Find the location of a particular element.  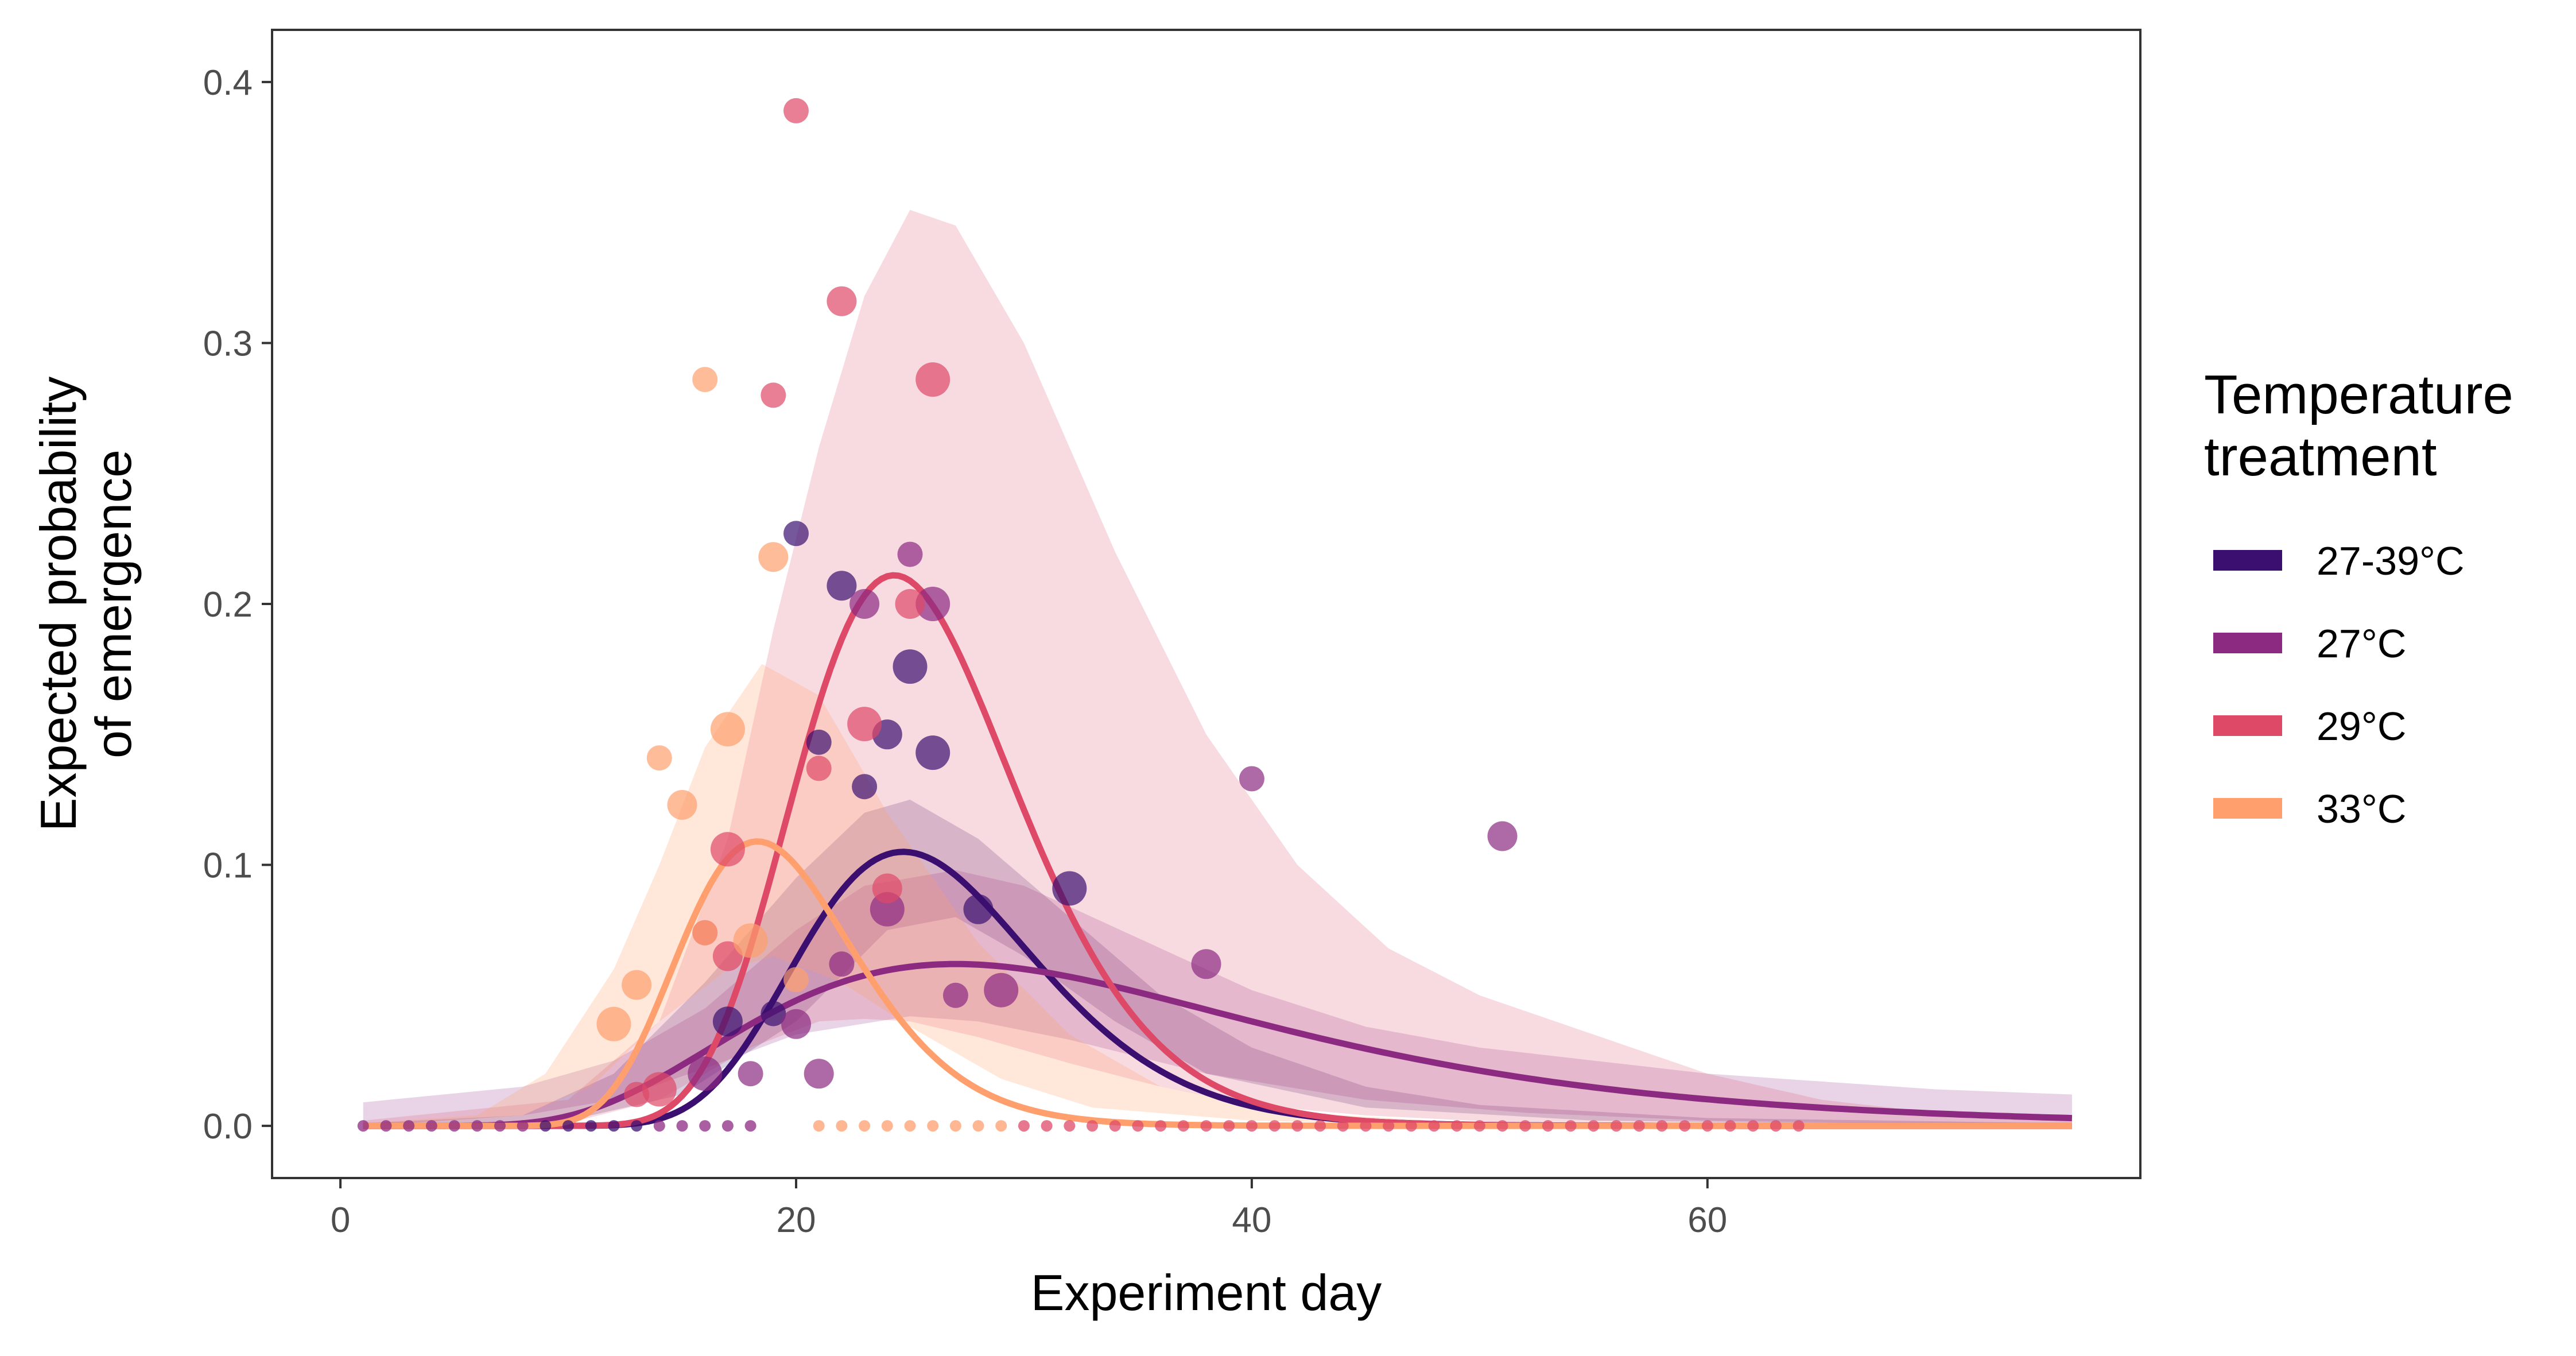

y-tick-label: 0.0 is located at coordinates (228, 1126).